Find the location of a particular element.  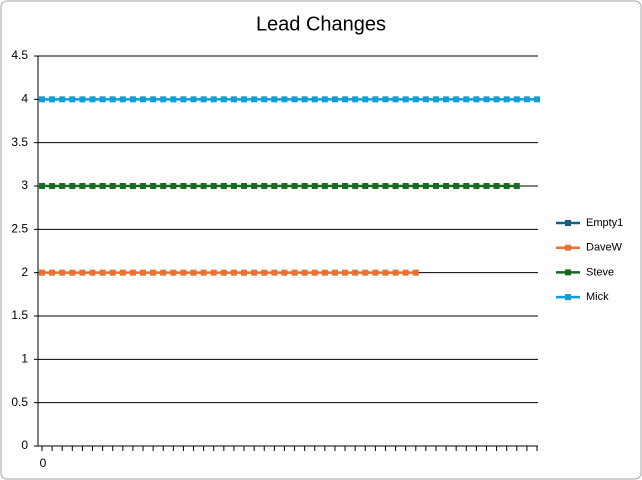

y-tick-label: 1.5 is located at coordinates (19, 315).